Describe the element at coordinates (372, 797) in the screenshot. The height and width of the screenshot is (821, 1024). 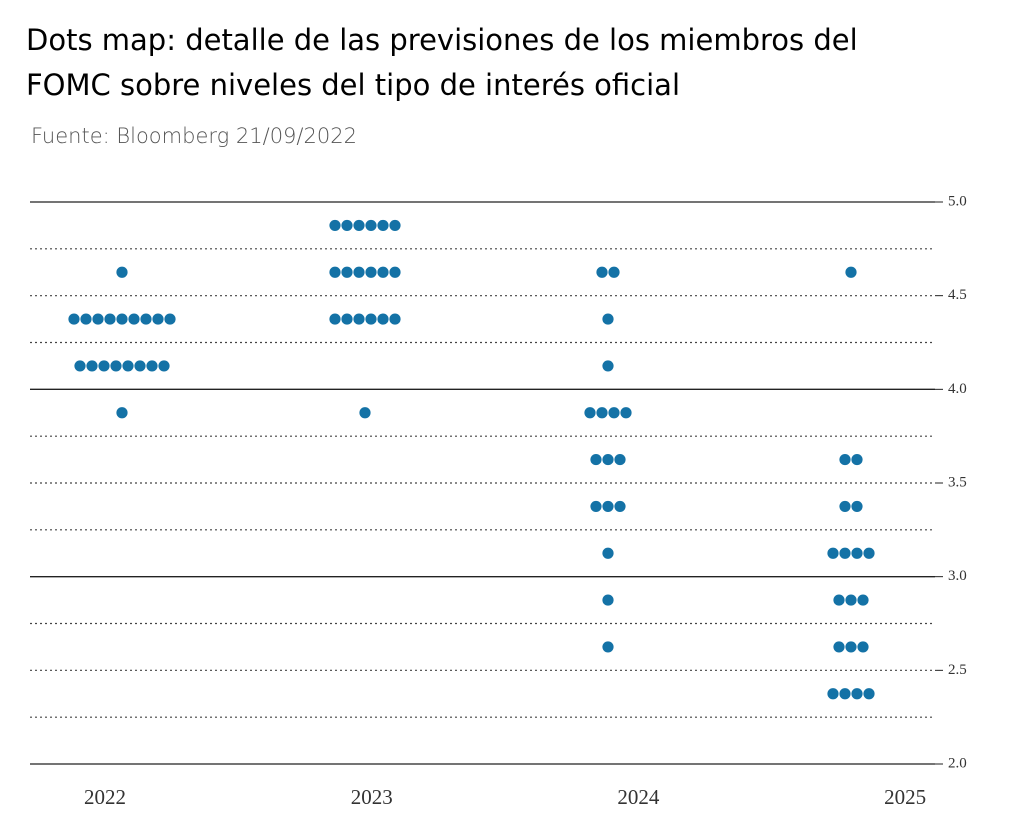
I see `x-tick-label: 2023` at that location.